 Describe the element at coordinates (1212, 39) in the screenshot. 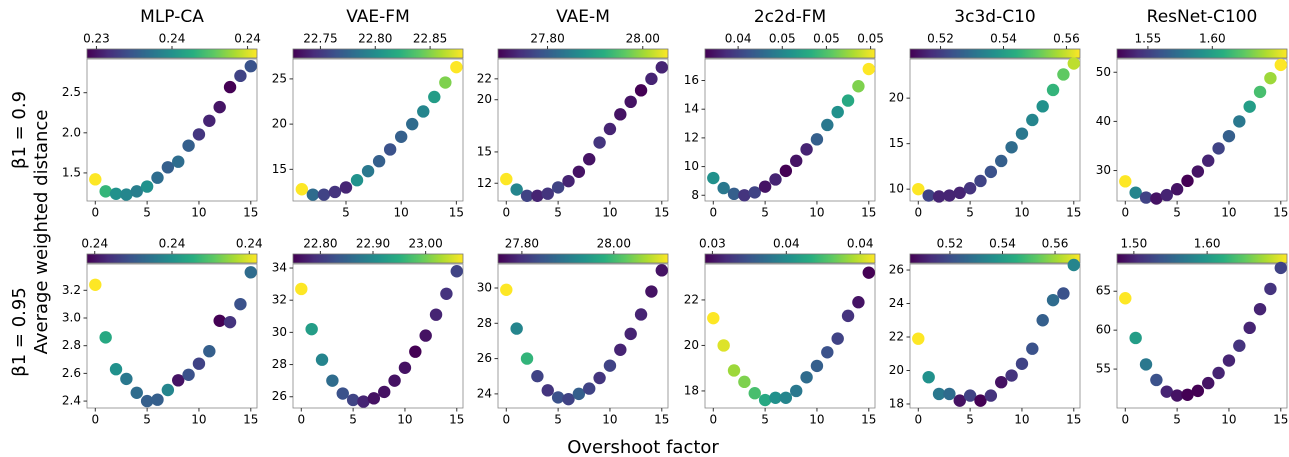

I see `colorbar-tick-label: 1.60` at that location.